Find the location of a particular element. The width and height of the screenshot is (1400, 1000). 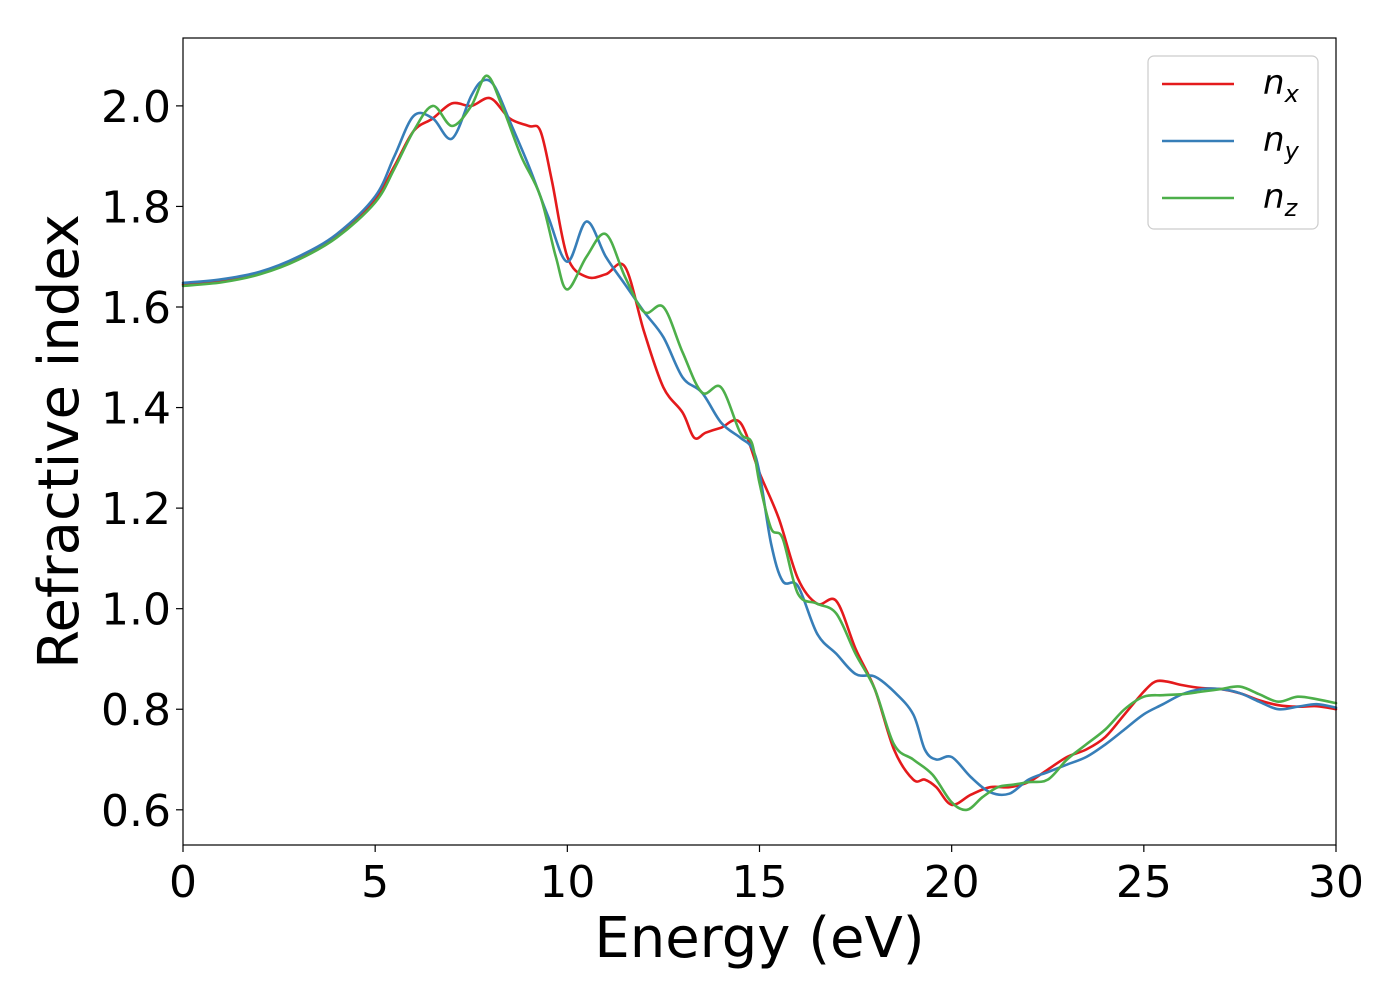

legend-label-subscript: x is located at coordinates (1292, 94).